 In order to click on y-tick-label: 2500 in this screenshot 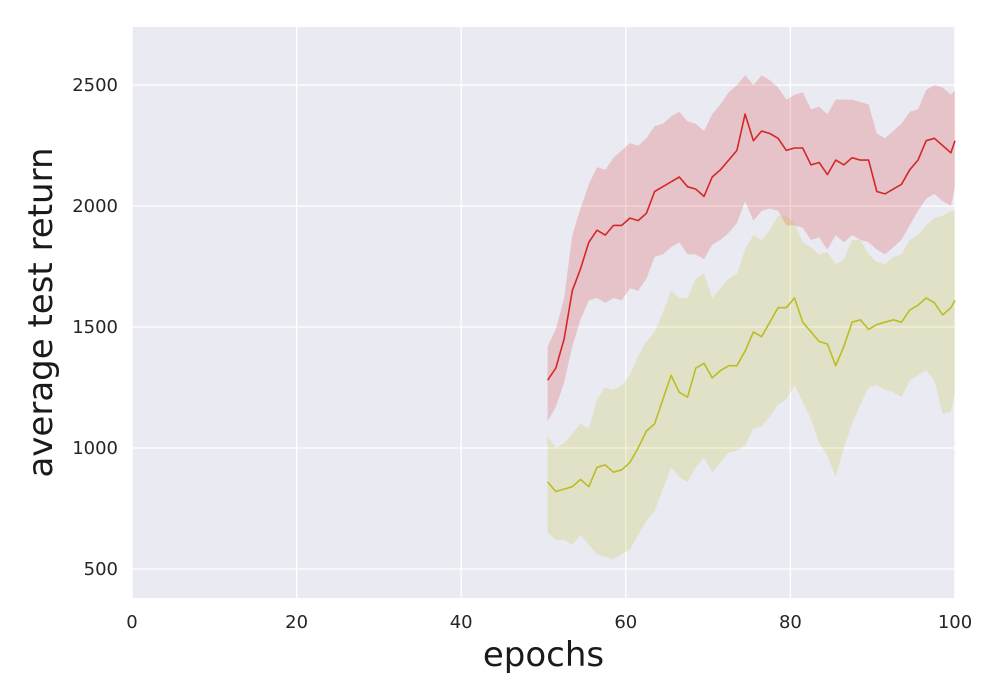, I will do `click(95, 85)`.